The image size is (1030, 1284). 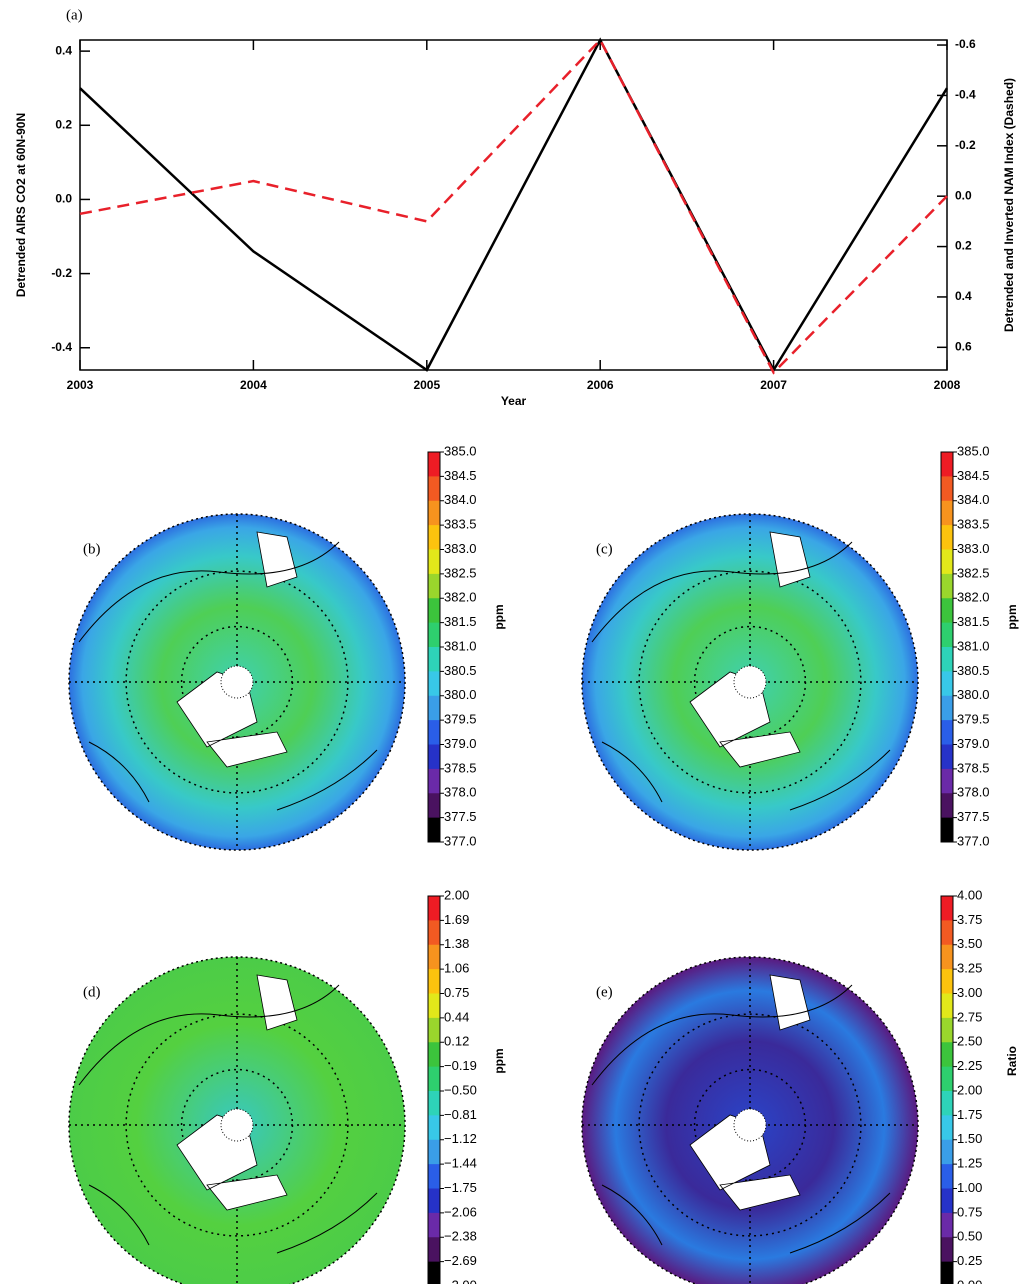 What do you see at coordinates (973, 719) in the screenshot?
I see `colorbar-tick-label: 379.5` at bounding box center [973, 719].